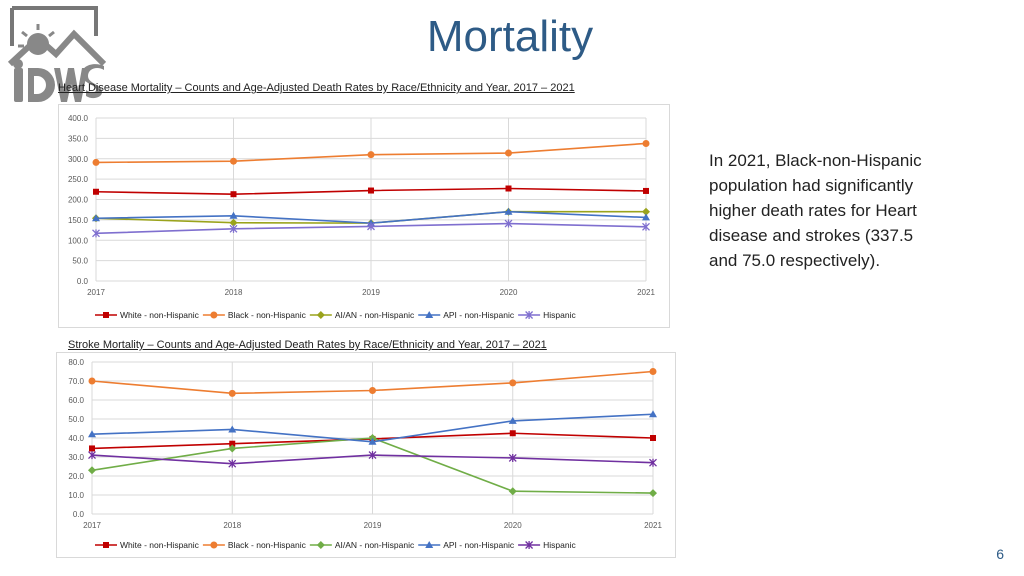 This screenshot has height=576, width=1024. I want to click on heart-legend-white-non-hispanic: White - non-Hispanic, so click(147, 315).